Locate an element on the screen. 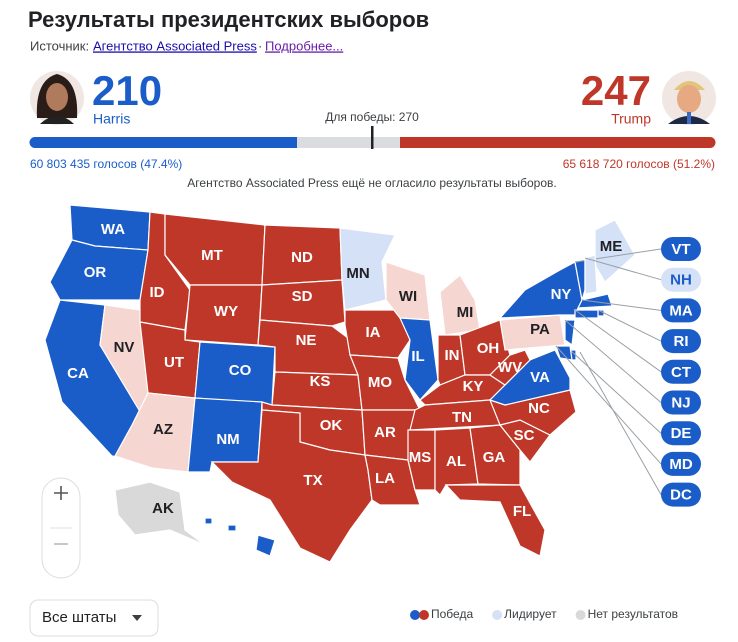  state-label: AL is located at coordinates (456, 461).